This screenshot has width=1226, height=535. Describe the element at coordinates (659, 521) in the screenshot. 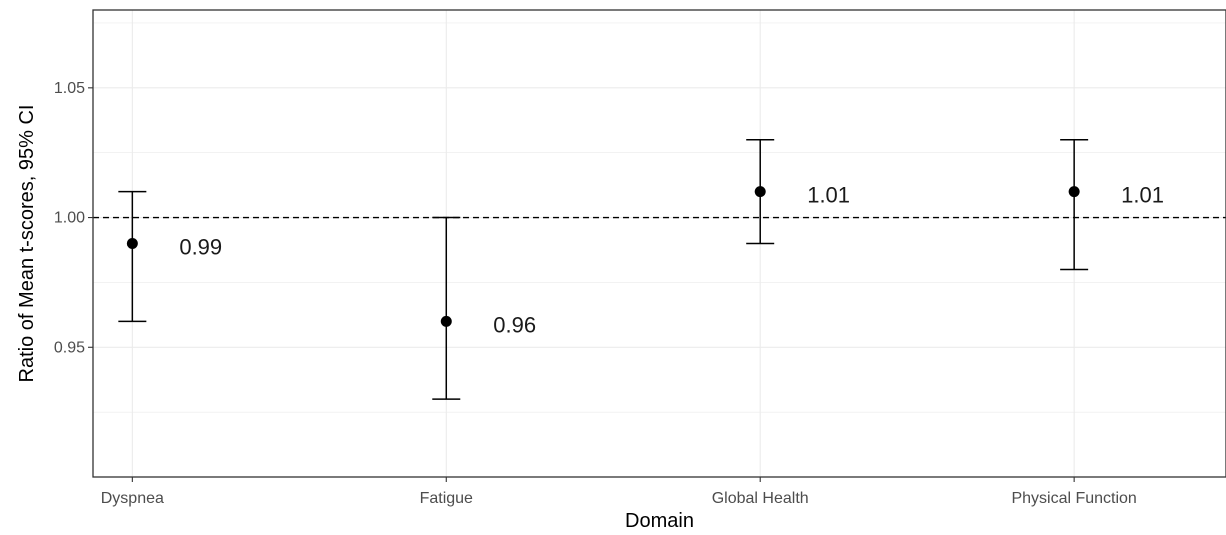

I see `x-axis-title: Domain` at that location.